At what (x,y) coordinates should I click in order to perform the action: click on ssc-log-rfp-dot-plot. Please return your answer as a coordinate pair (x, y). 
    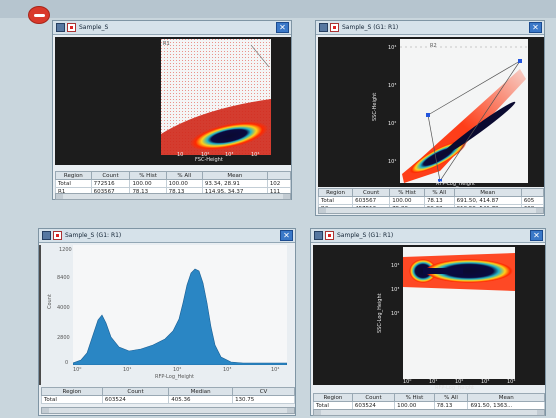
    Looking at the image, I should click on (459, 313).